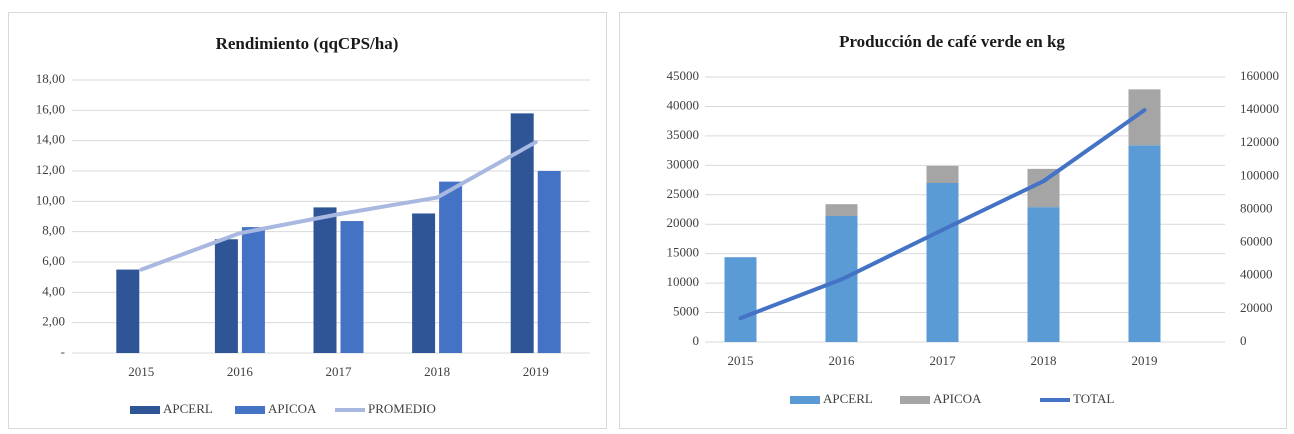 This screenshot has height=434, width=1294. What do you see at coordinates (53, 290) in the screenshot?
I see `y-tick-label: 4,00` at bounding box center [53, 290].